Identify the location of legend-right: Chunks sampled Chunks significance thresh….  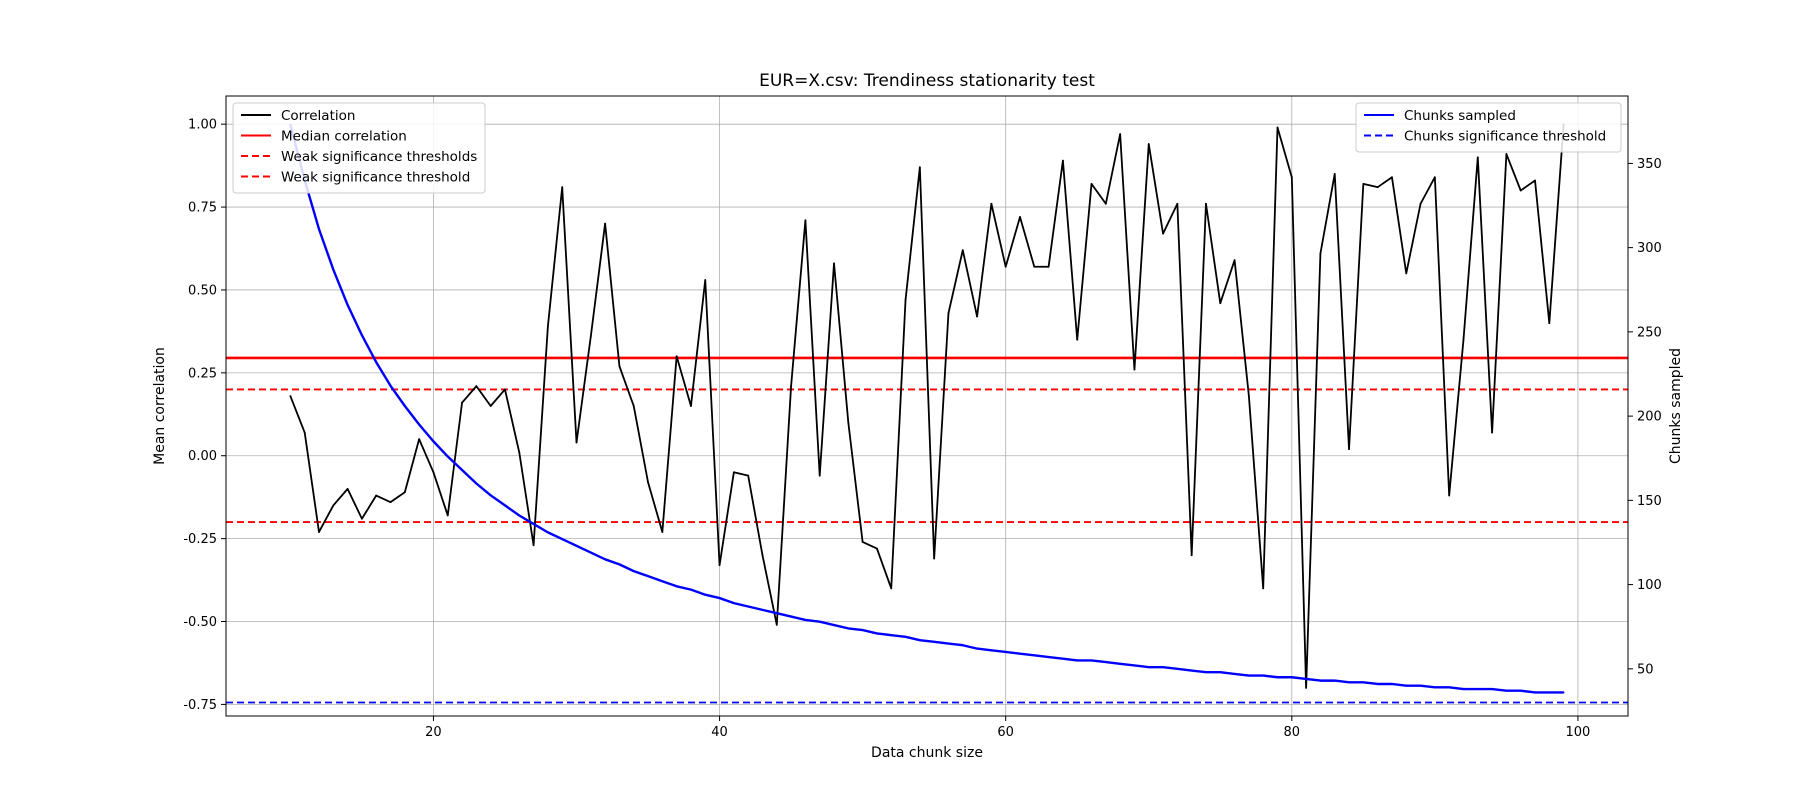
(1488, 127).